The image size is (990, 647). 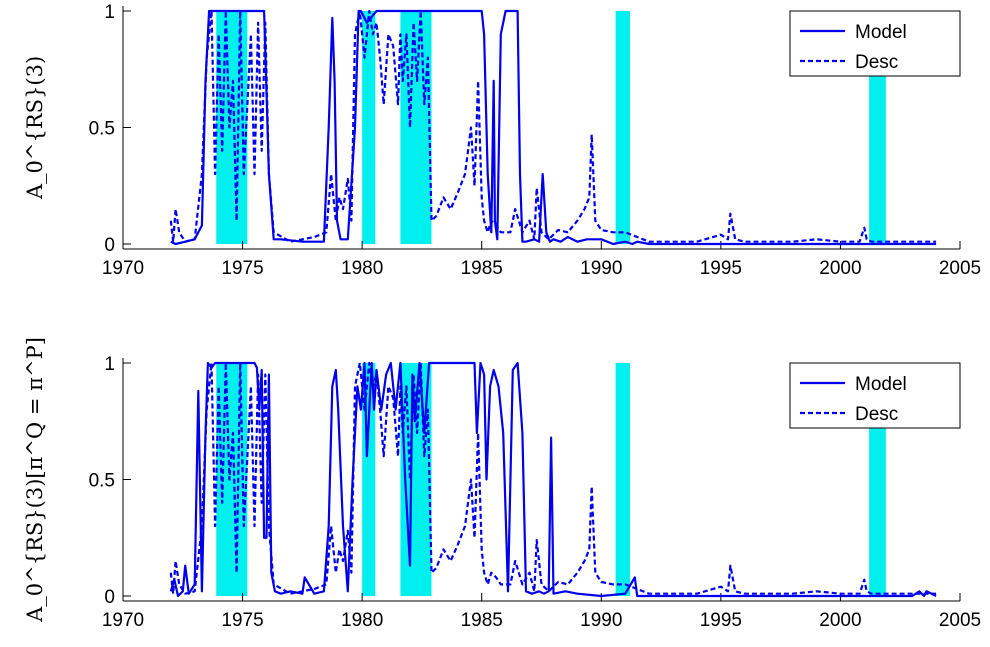 I want to click on y-axis-label: A_0^{RS}(3), so click(x=35, y=128).